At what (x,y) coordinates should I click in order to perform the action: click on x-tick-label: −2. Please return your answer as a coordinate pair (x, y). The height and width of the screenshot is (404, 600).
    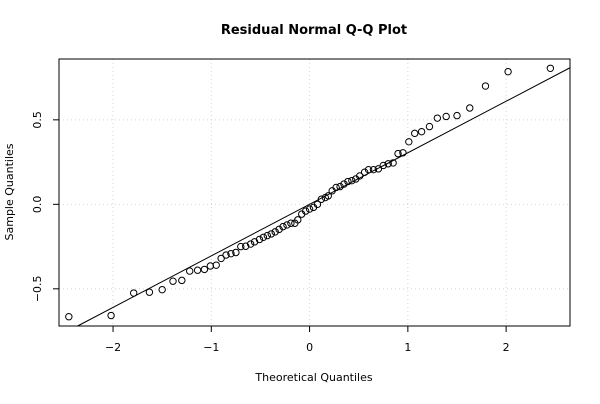
    Looking at the image, I should click on (113, 347).